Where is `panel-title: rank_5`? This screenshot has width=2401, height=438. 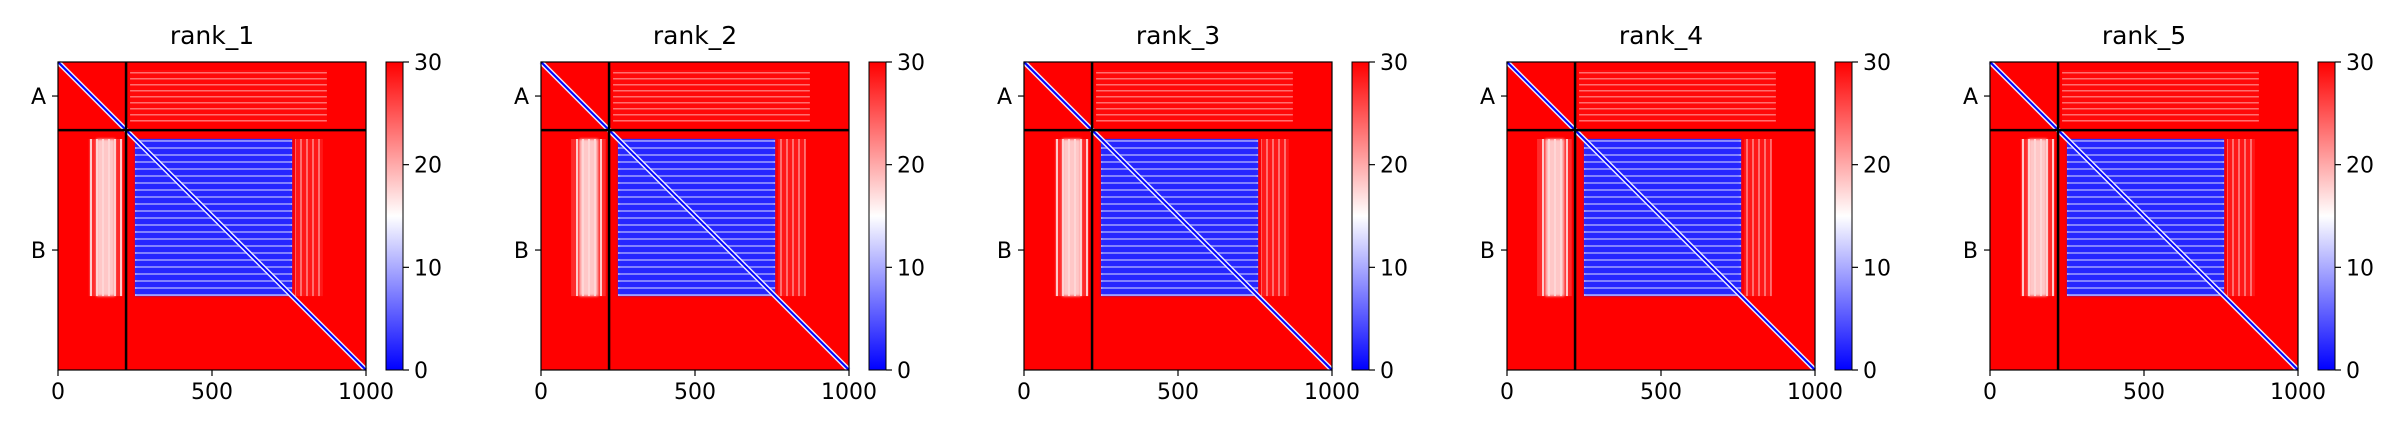
panel-title: rank_5 is located at coordinates (2144, 35).